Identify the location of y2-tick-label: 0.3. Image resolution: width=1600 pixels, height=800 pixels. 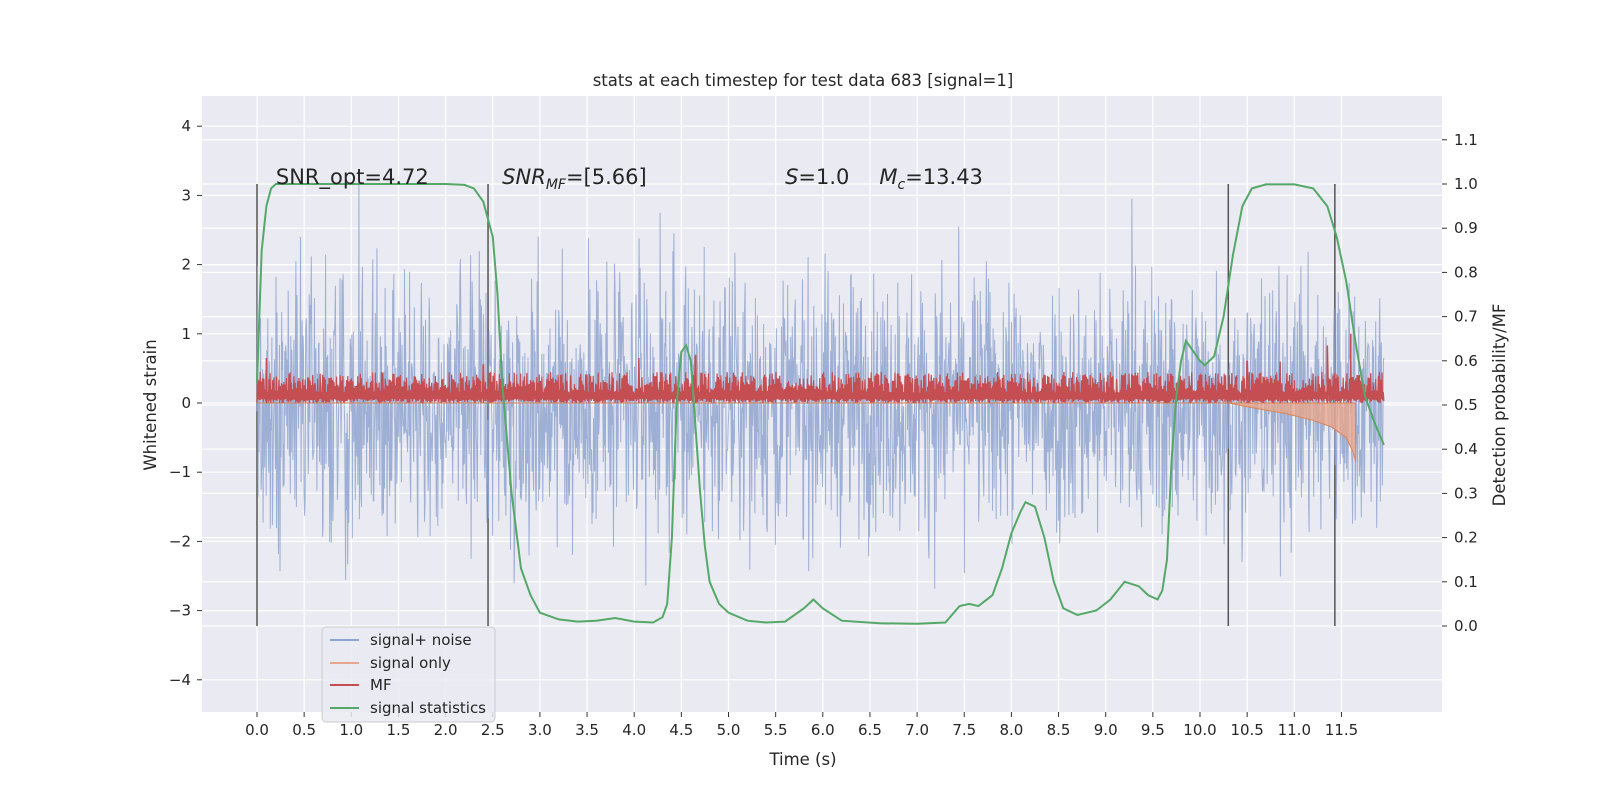
(1466, 493).